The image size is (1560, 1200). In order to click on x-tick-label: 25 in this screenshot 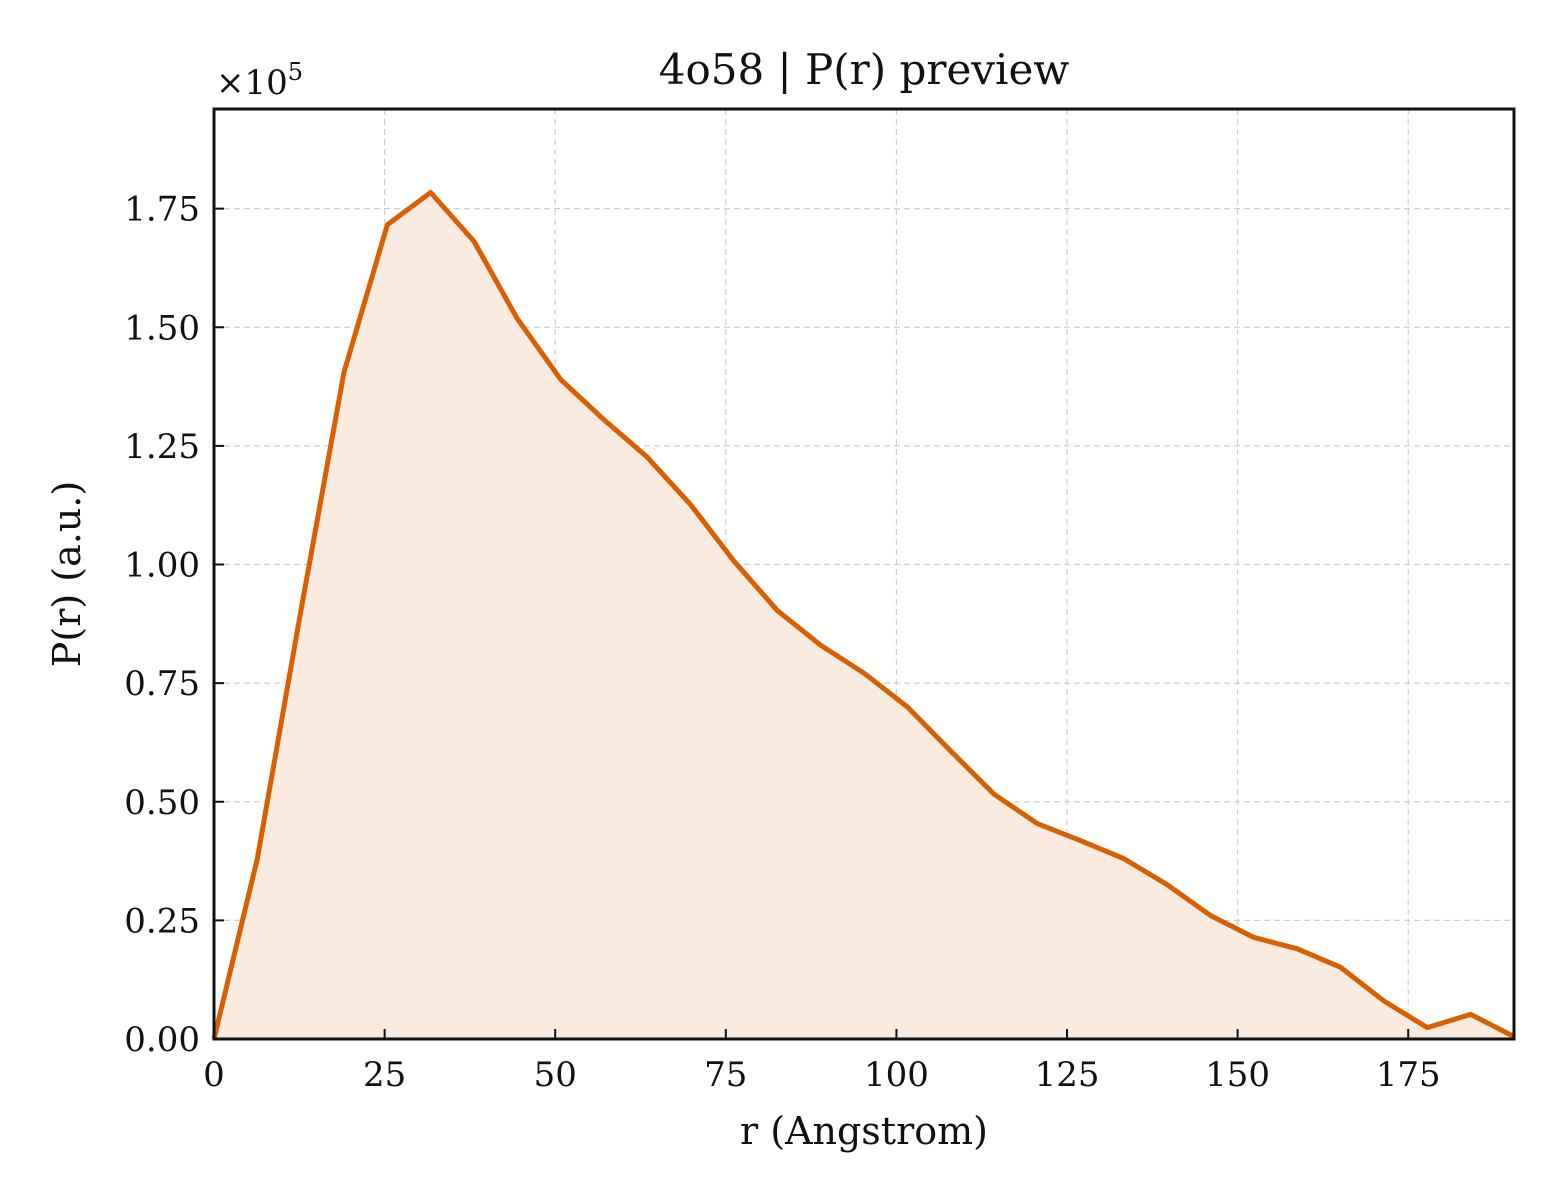, I will do `click(384, 1075)`.